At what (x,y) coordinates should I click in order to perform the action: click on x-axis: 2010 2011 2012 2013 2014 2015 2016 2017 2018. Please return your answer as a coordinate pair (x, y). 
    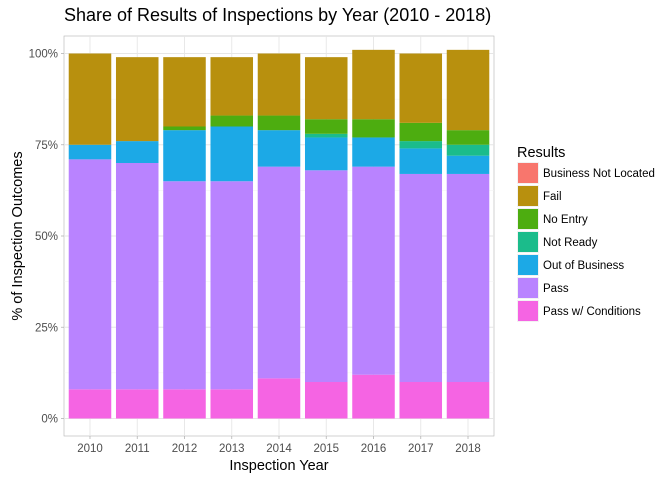
    Looking at the image, I should click on (279, 445).